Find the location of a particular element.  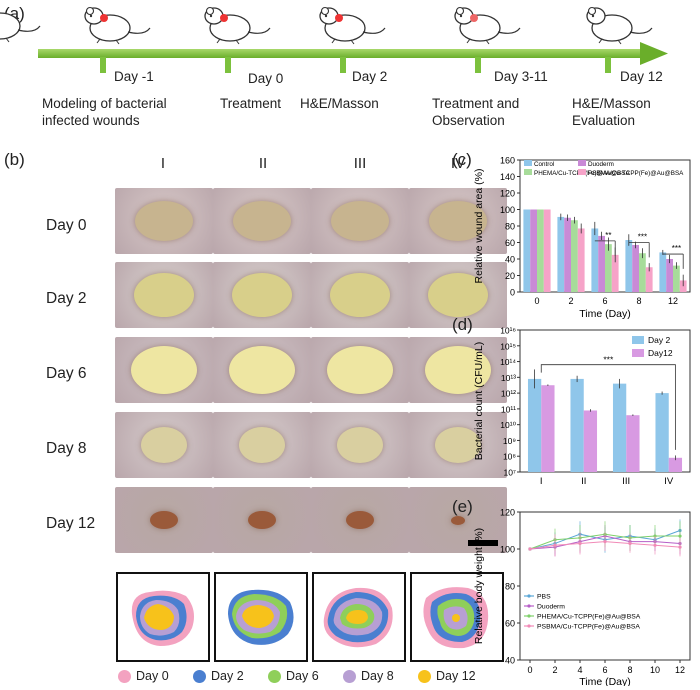

row-day-label: Day 6 is located at coordinates (66, 373).